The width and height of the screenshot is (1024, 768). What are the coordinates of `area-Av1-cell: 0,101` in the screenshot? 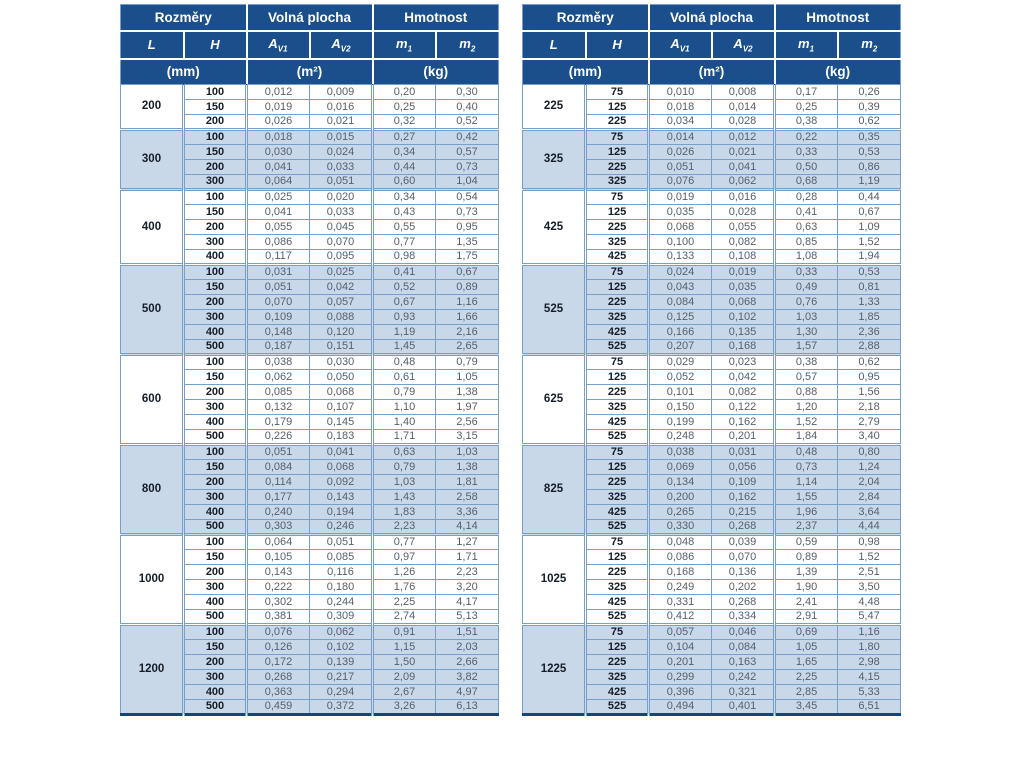 It's located at (680, 392).